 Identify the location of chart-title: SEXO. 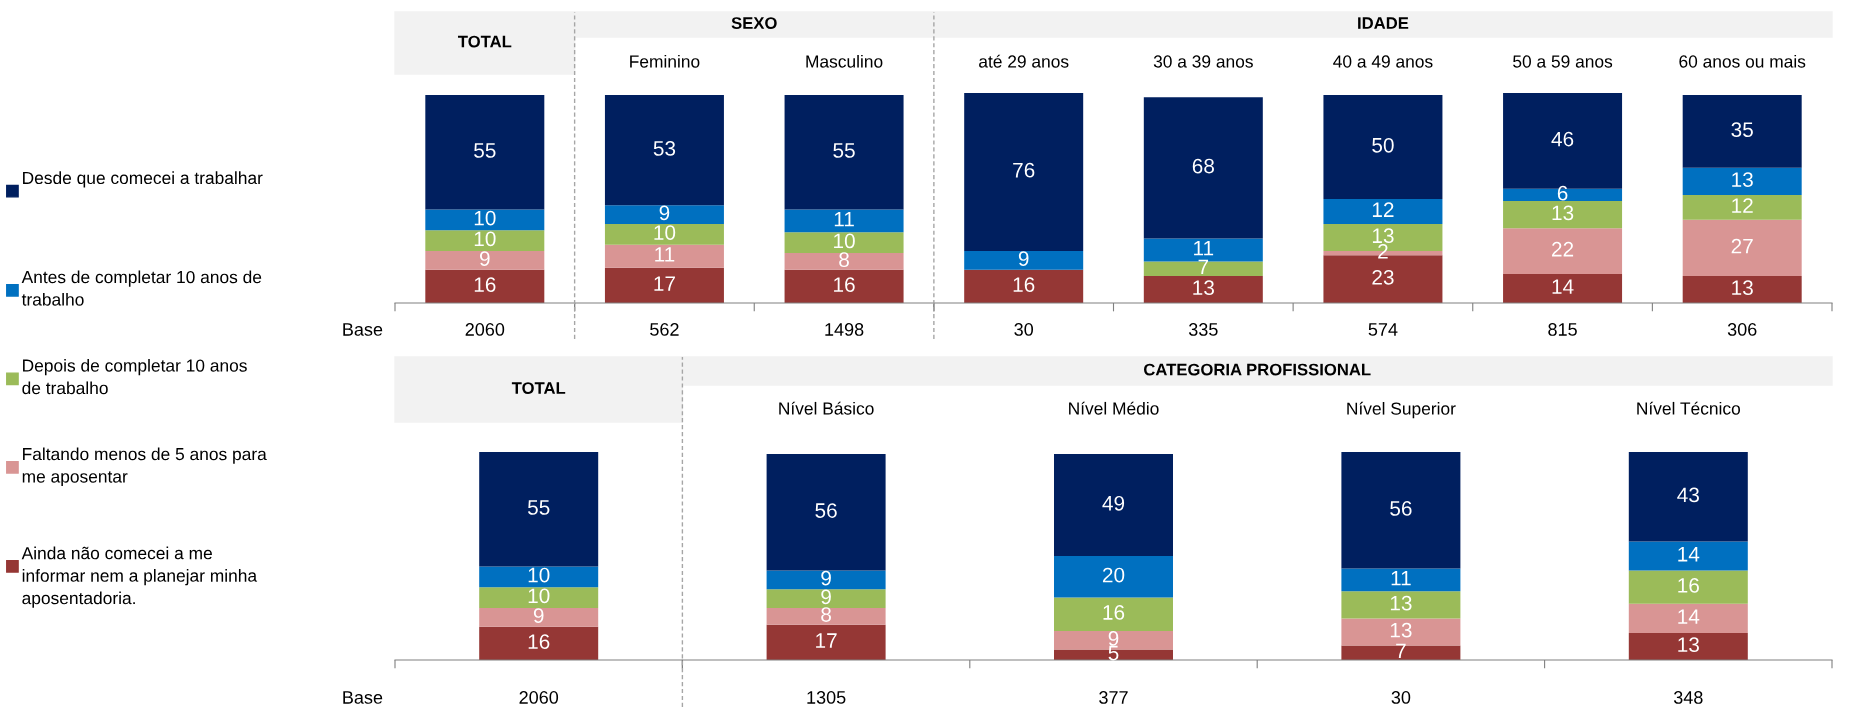
(754, 23).